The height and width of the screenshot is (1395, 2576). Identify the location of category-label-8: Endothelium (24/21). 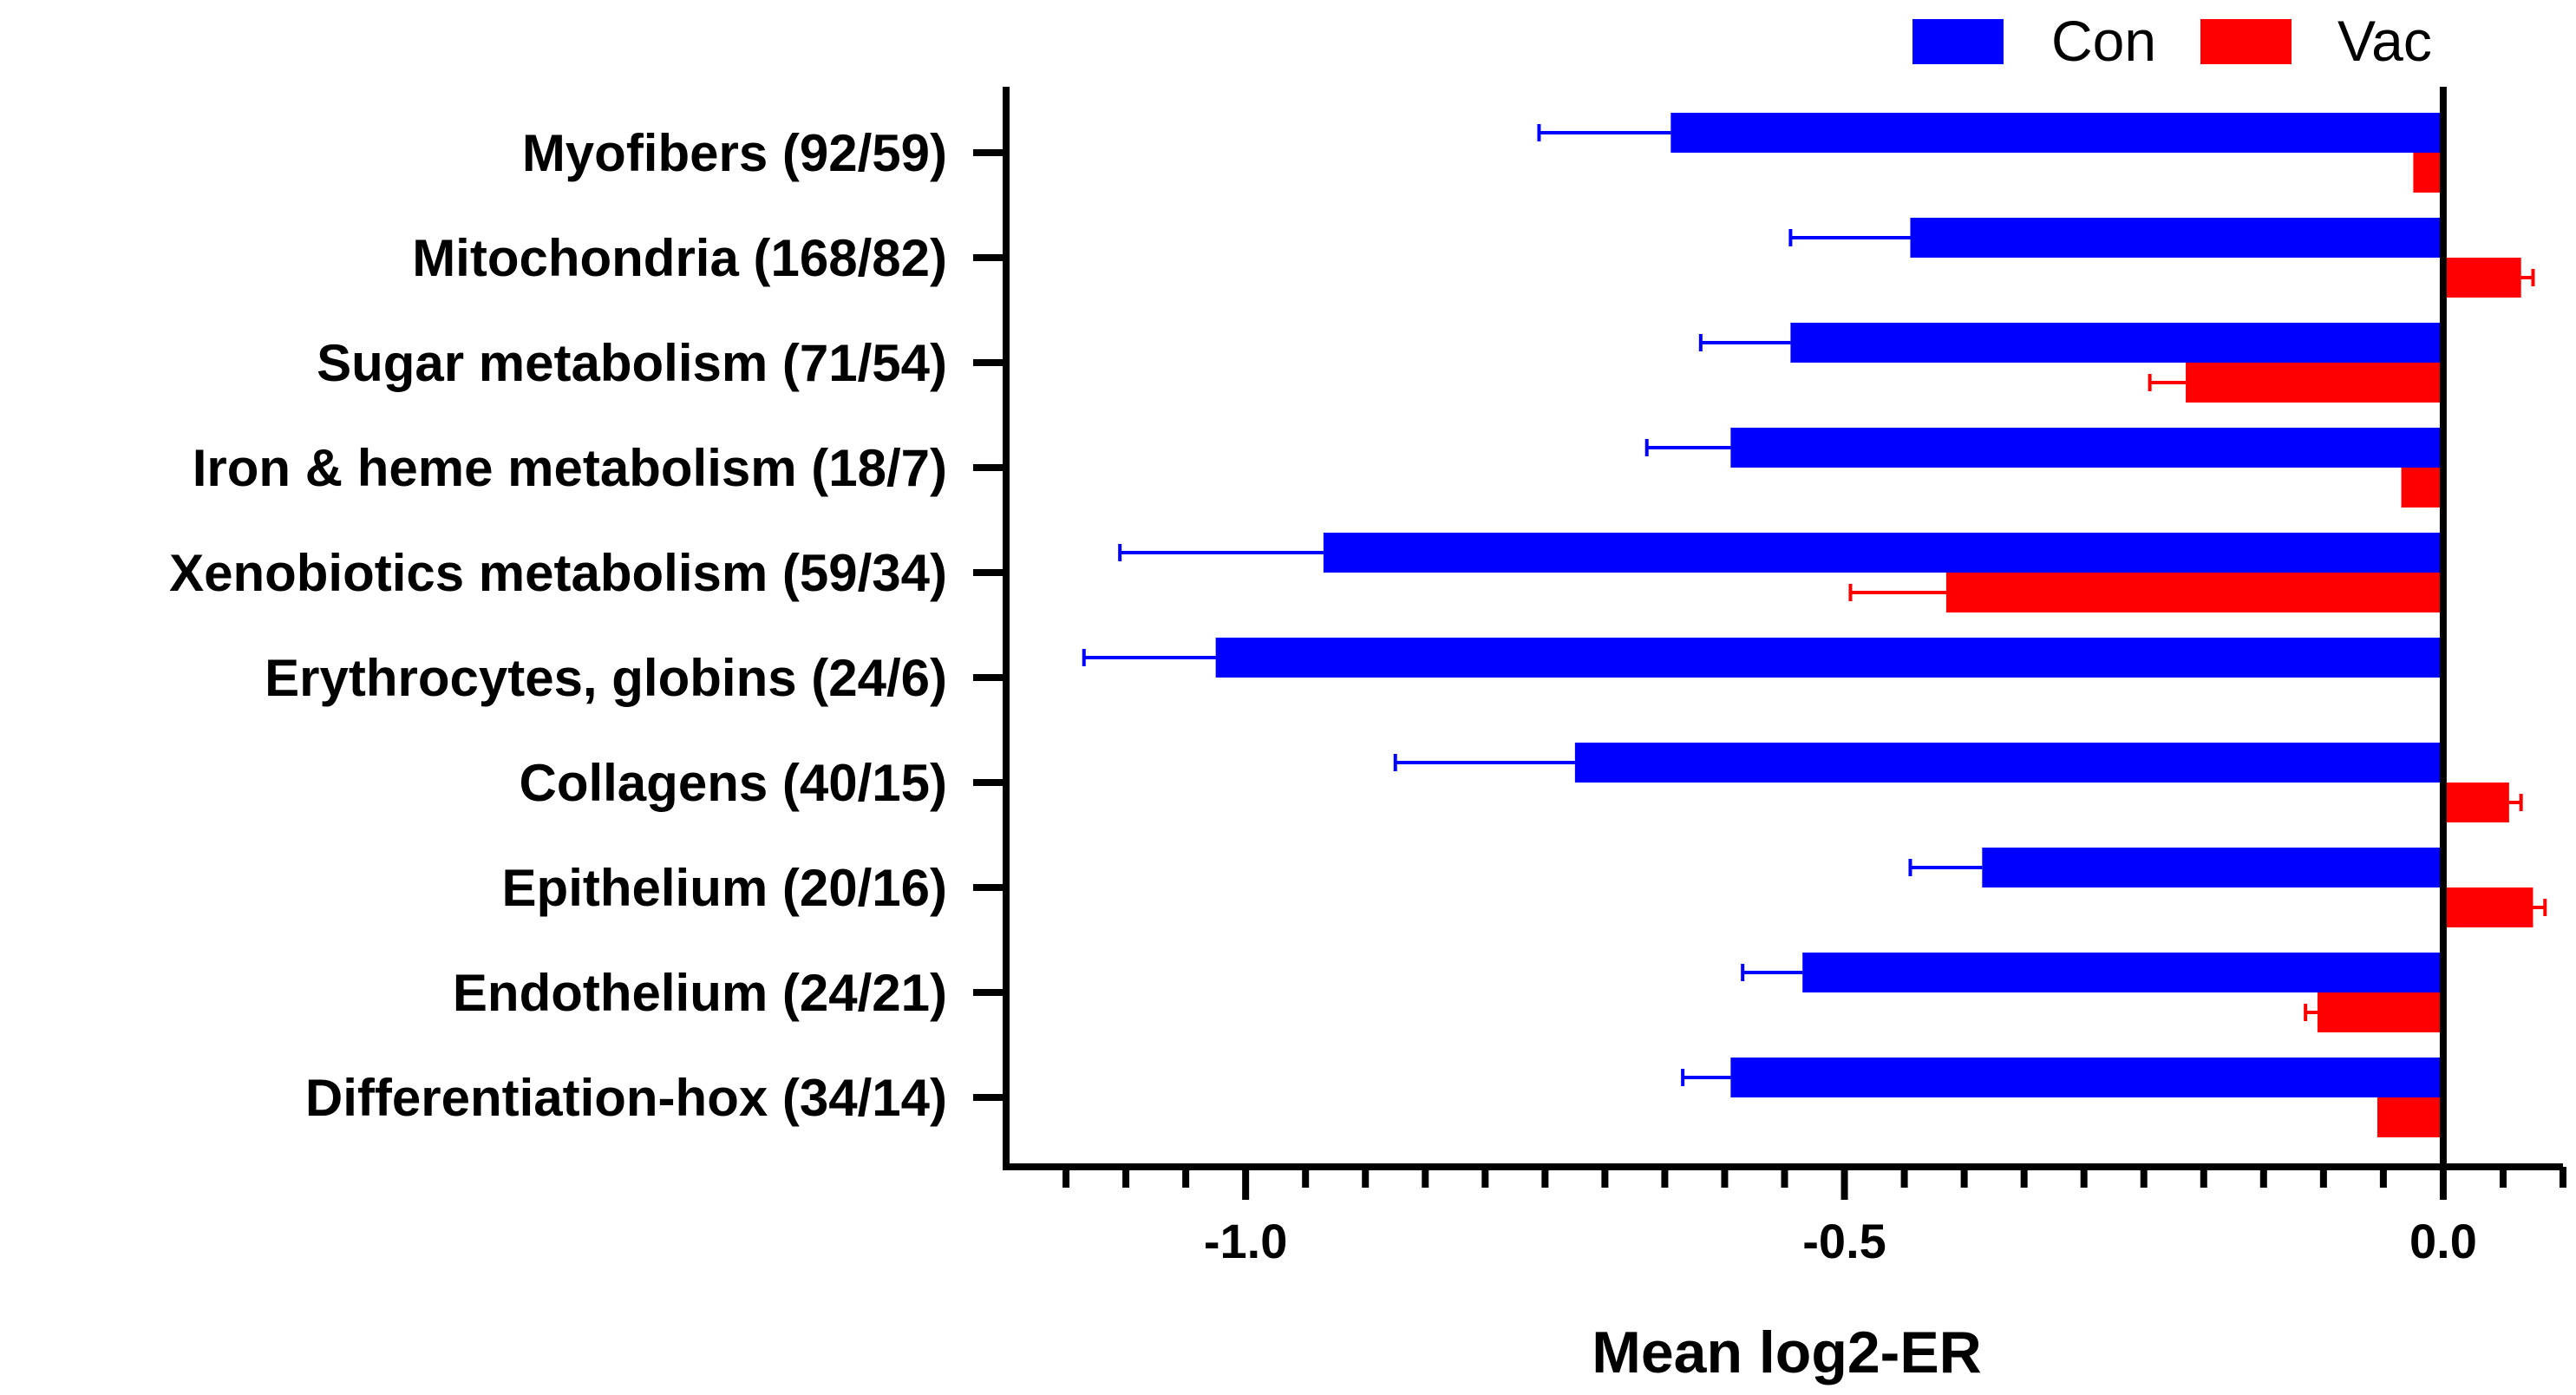
(700, 993).